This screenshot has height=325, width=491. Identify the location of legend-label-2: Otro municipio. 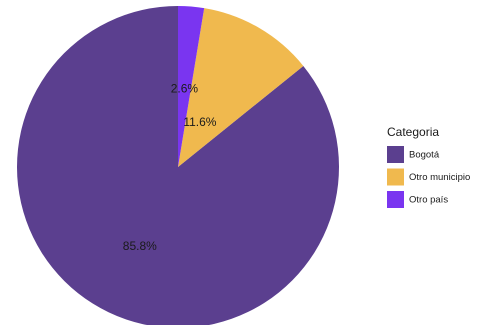
(439, 177).